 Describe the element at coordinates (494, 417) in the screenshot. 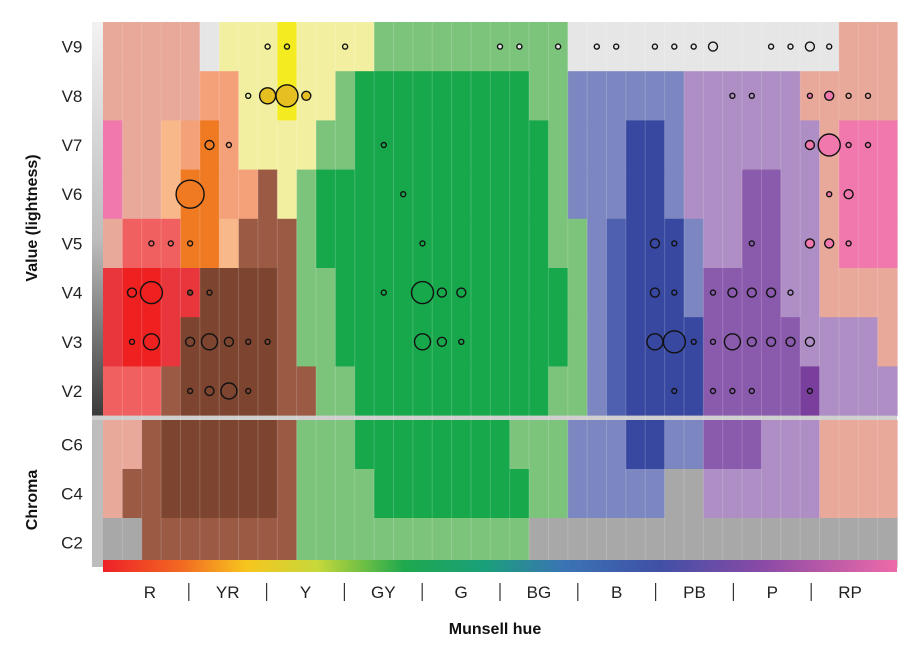

I see `section-divider` at that location.